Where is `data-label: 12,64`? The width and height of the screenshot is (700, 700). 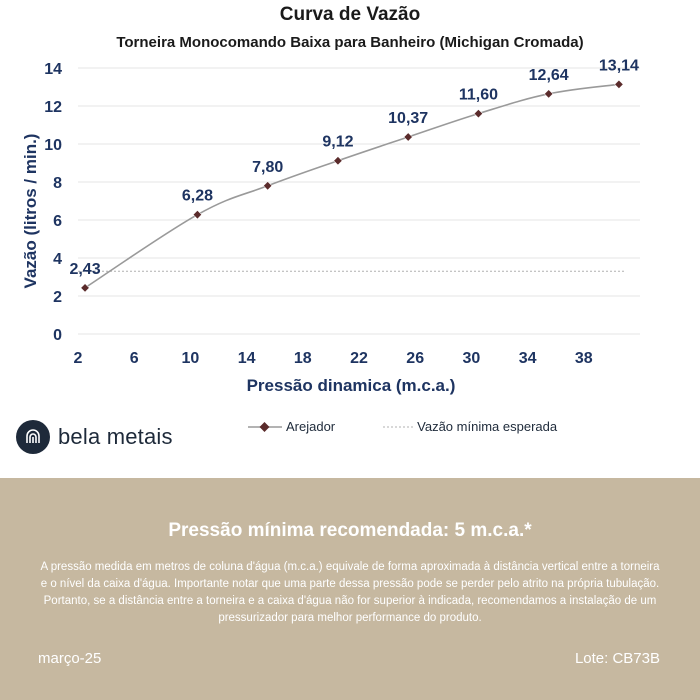 data-label: 12,64 is located at coordinates (549, 75).